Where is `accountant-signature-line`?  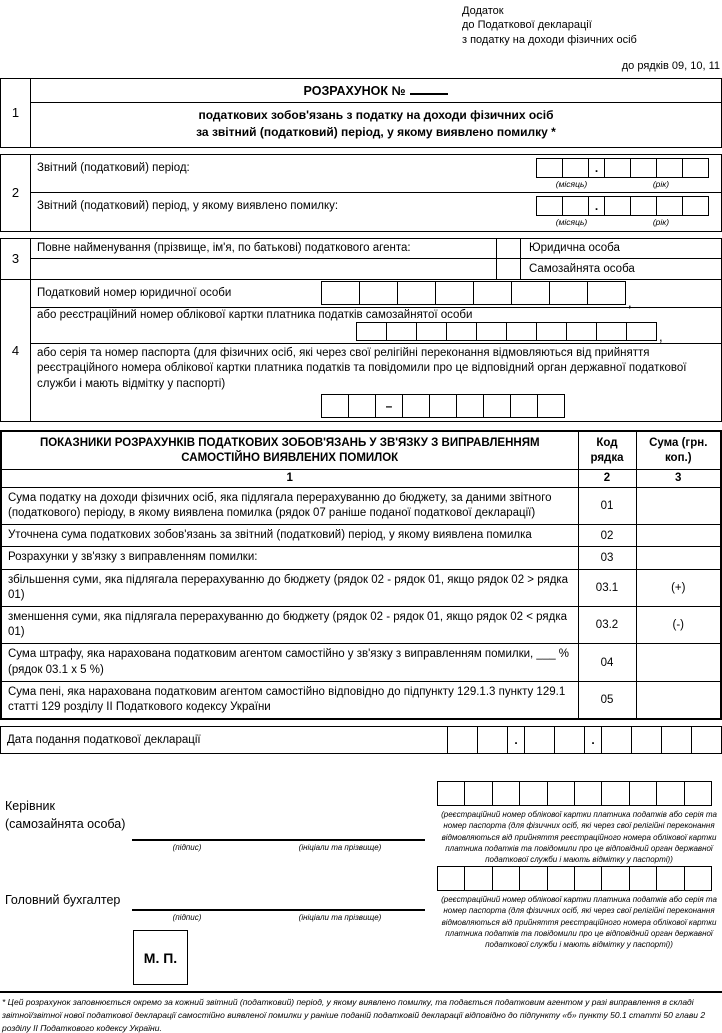 accountant-signature-line is located at coordinates (278, 910).